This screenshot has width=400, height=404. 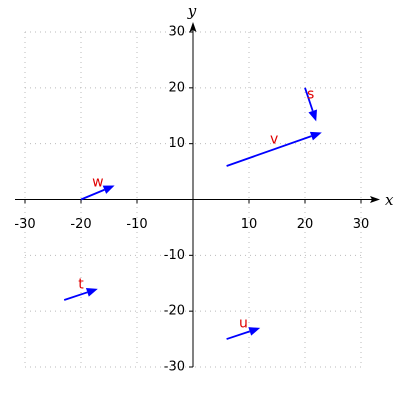 What do you see at coordinates (375, 199) in the screenshot?
I see `x-axis-arrow` at bounding box center [375, 199].